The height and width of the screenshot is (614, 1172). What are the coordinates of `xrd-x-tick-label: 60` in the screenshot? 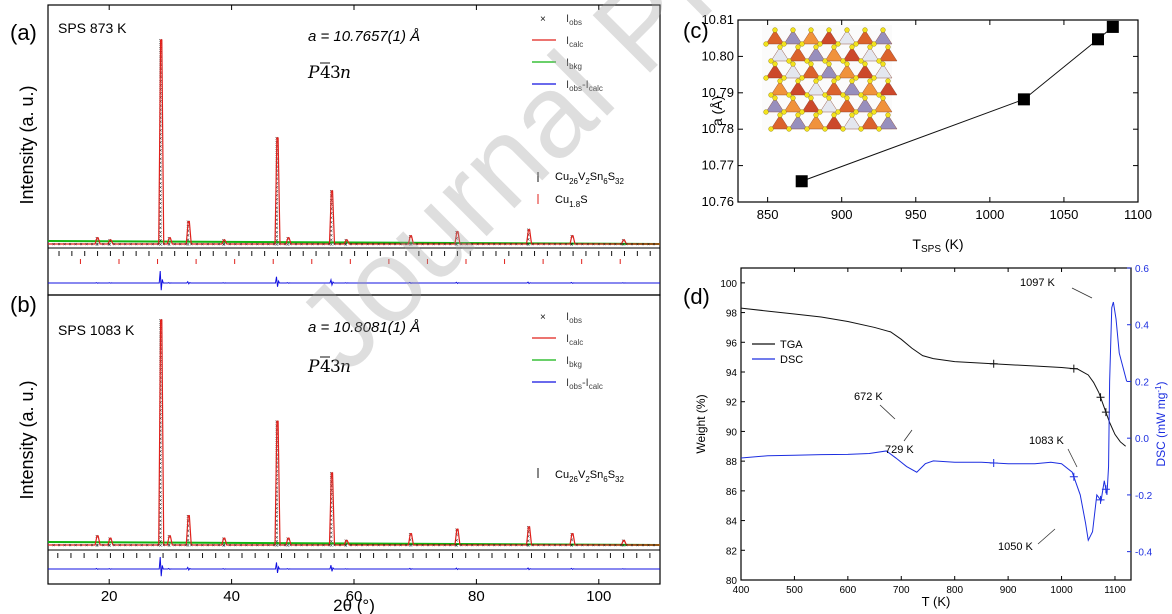 It's located at (354, 596).